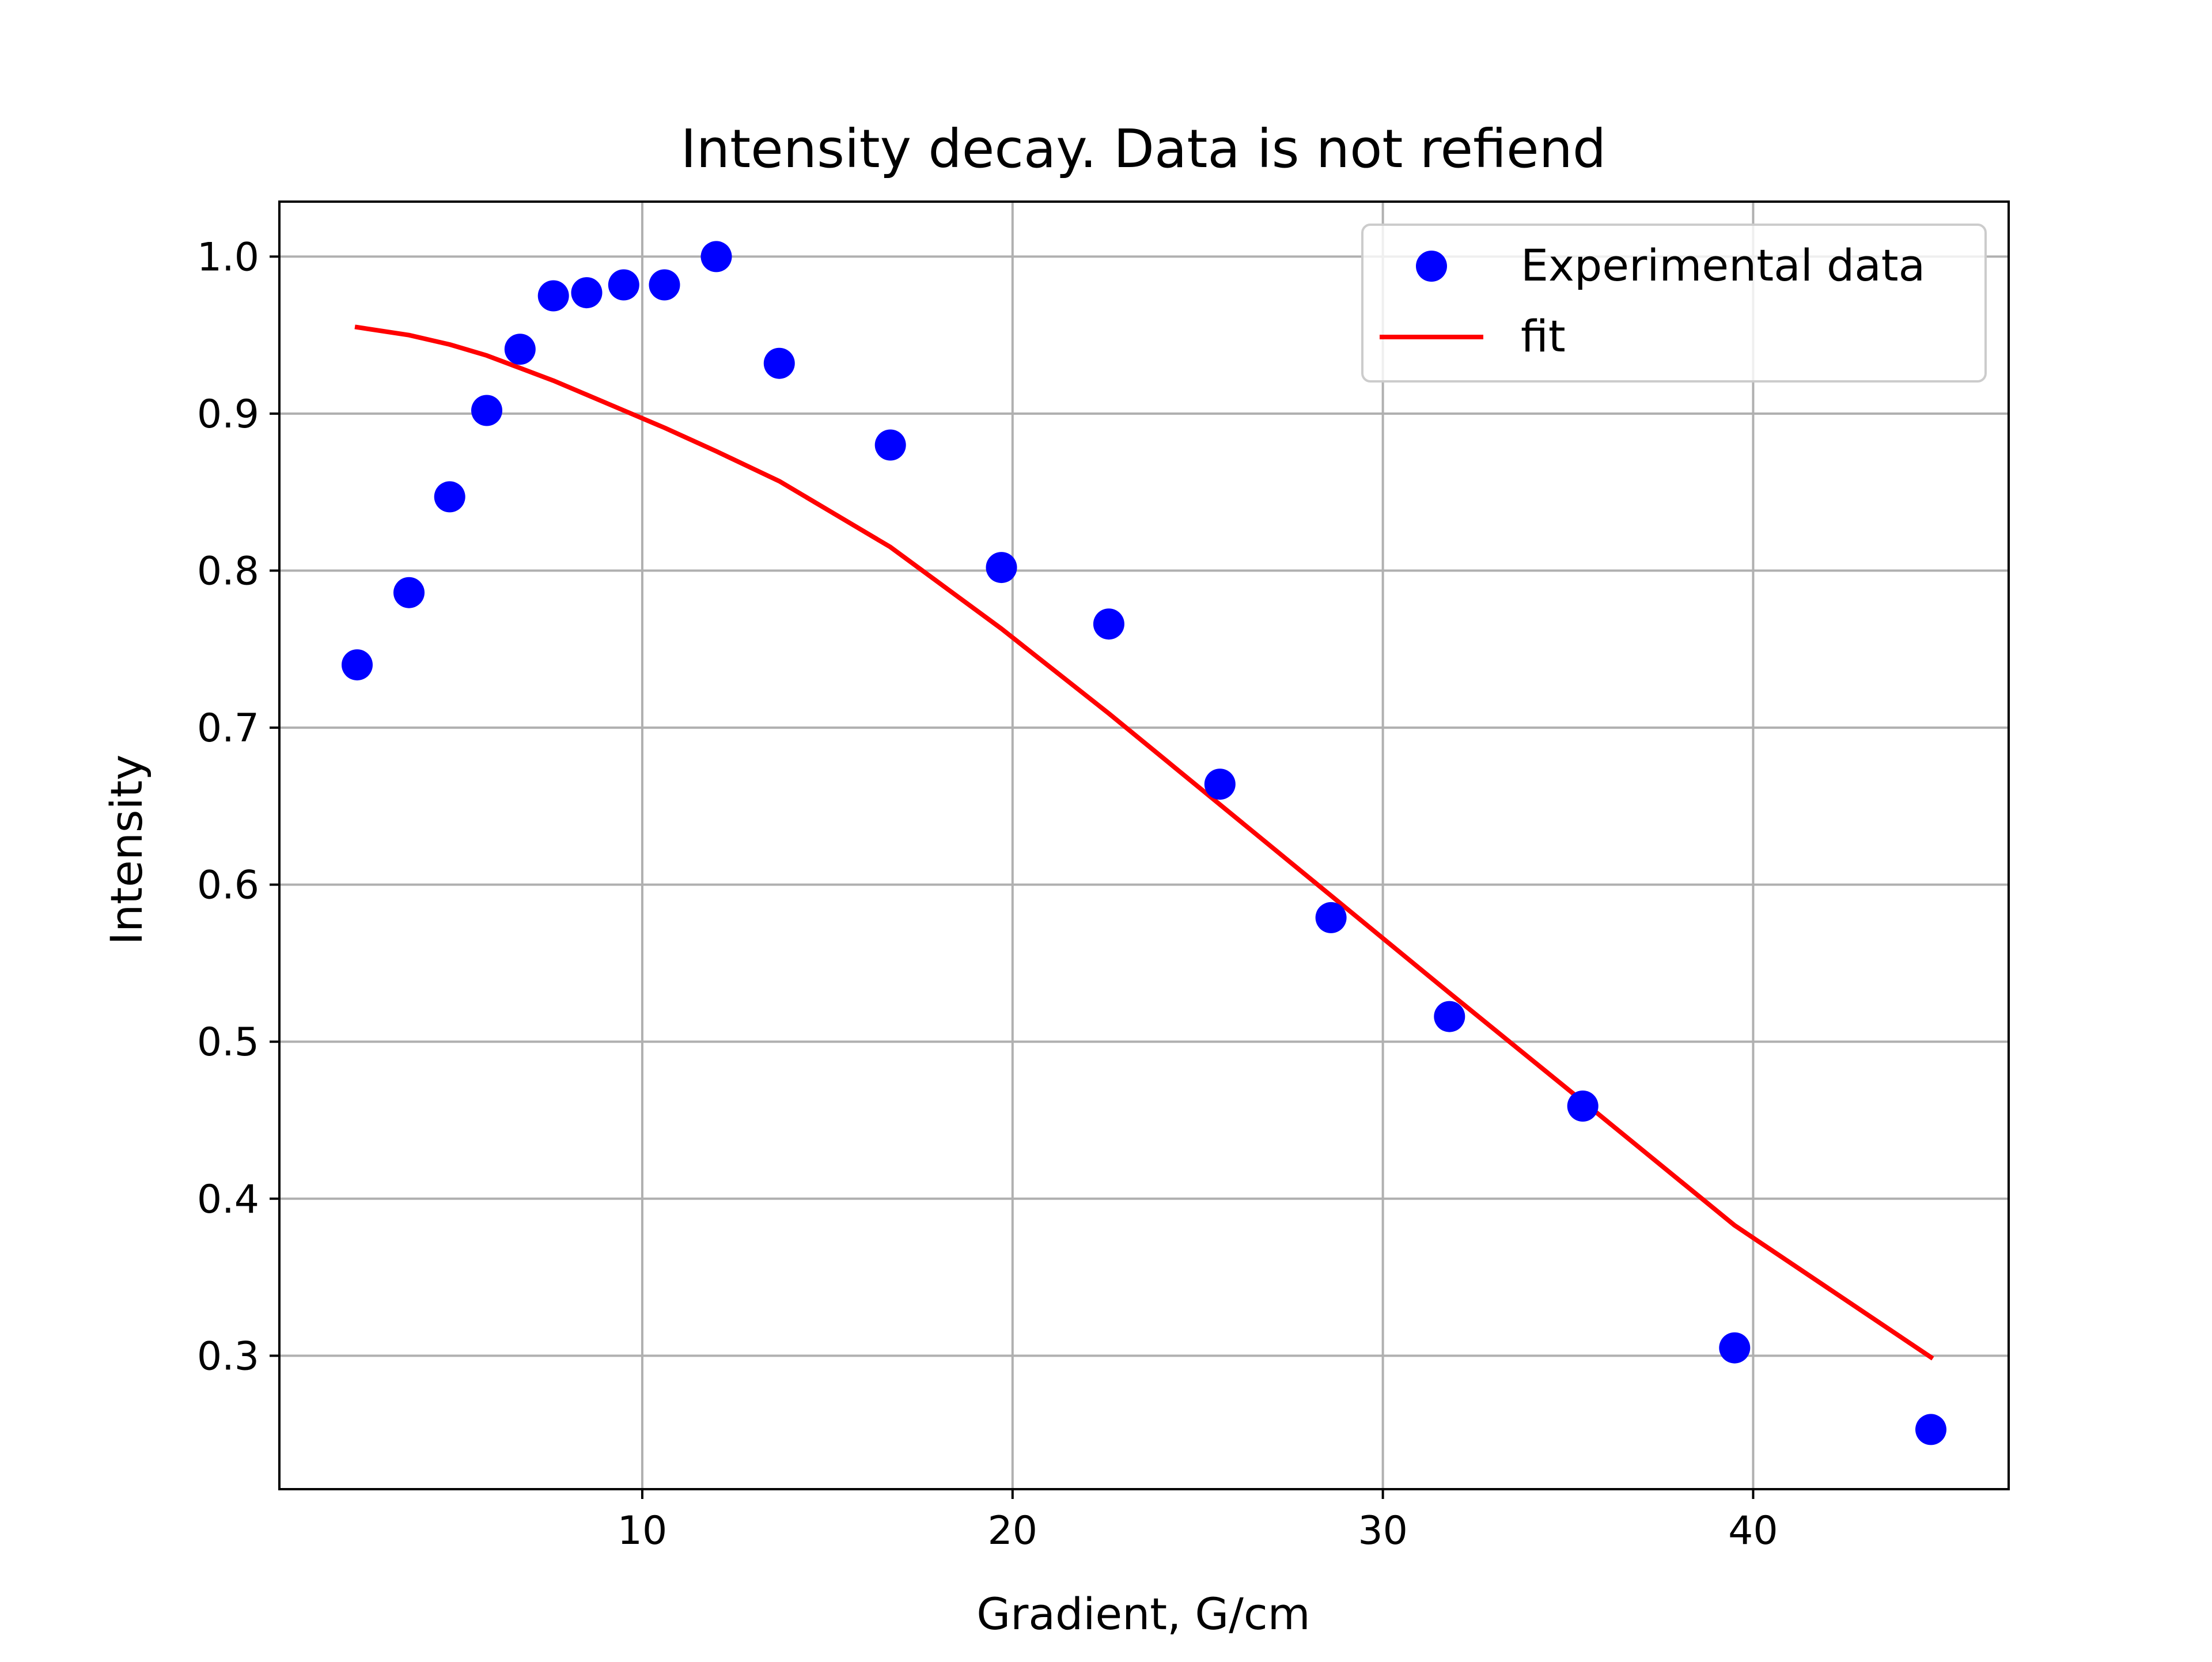 The width and height of the screenshot is (2212, 1662). Describe the element at coordinates (1144, 149) in the screenshot. I see `chart-title: Intensity decay. Data is not refiend` at that location.